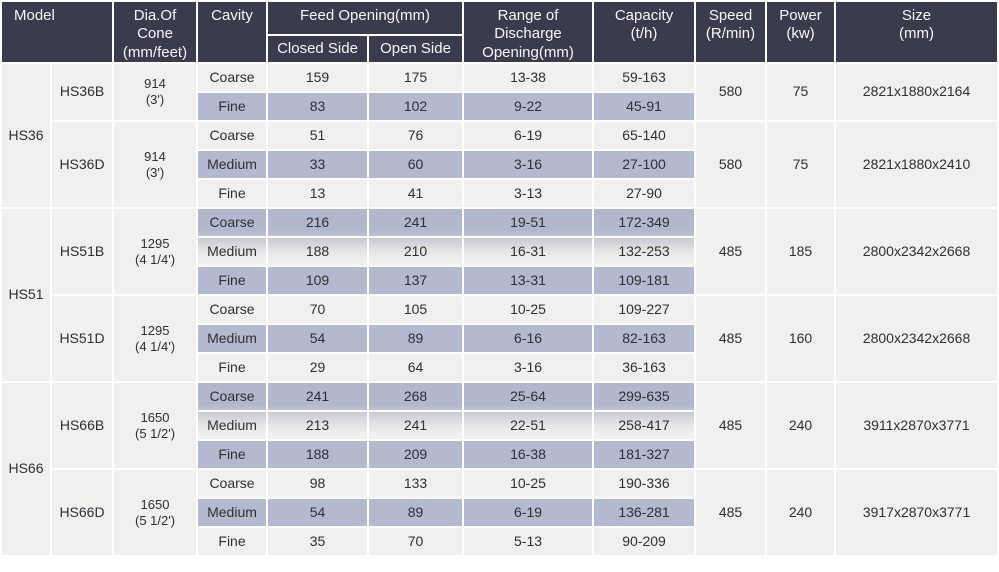 The width and height of the screenshot is (999, 572). What do you see at coordinates (416, 396) in the screenshot?
I see `open-side-cell: 268` at bounding box center [416, 396].